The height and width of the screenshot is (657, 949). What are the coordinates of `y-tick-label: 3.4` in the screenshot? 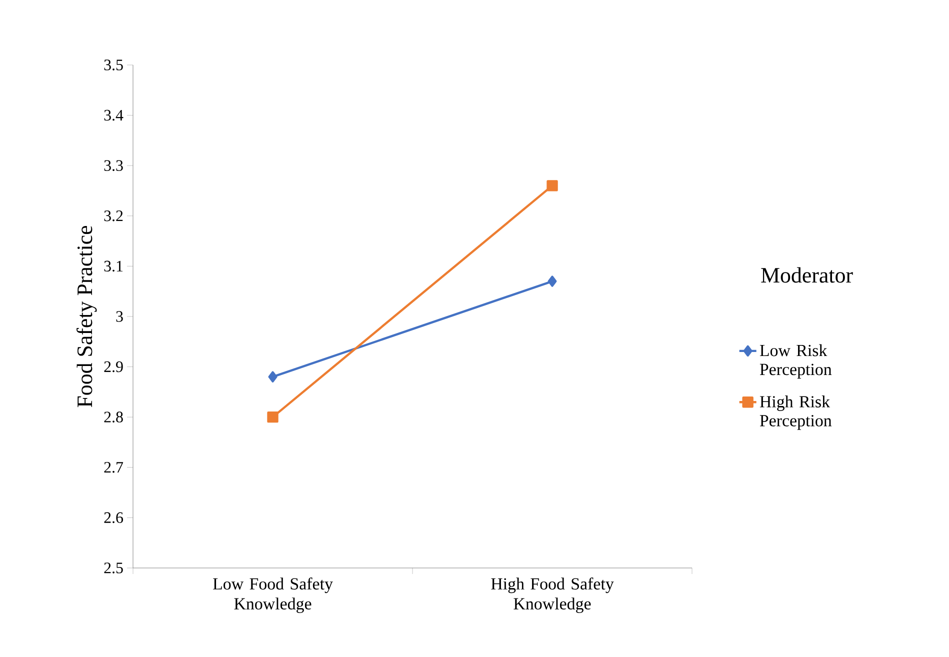 It's located at (114, 115).